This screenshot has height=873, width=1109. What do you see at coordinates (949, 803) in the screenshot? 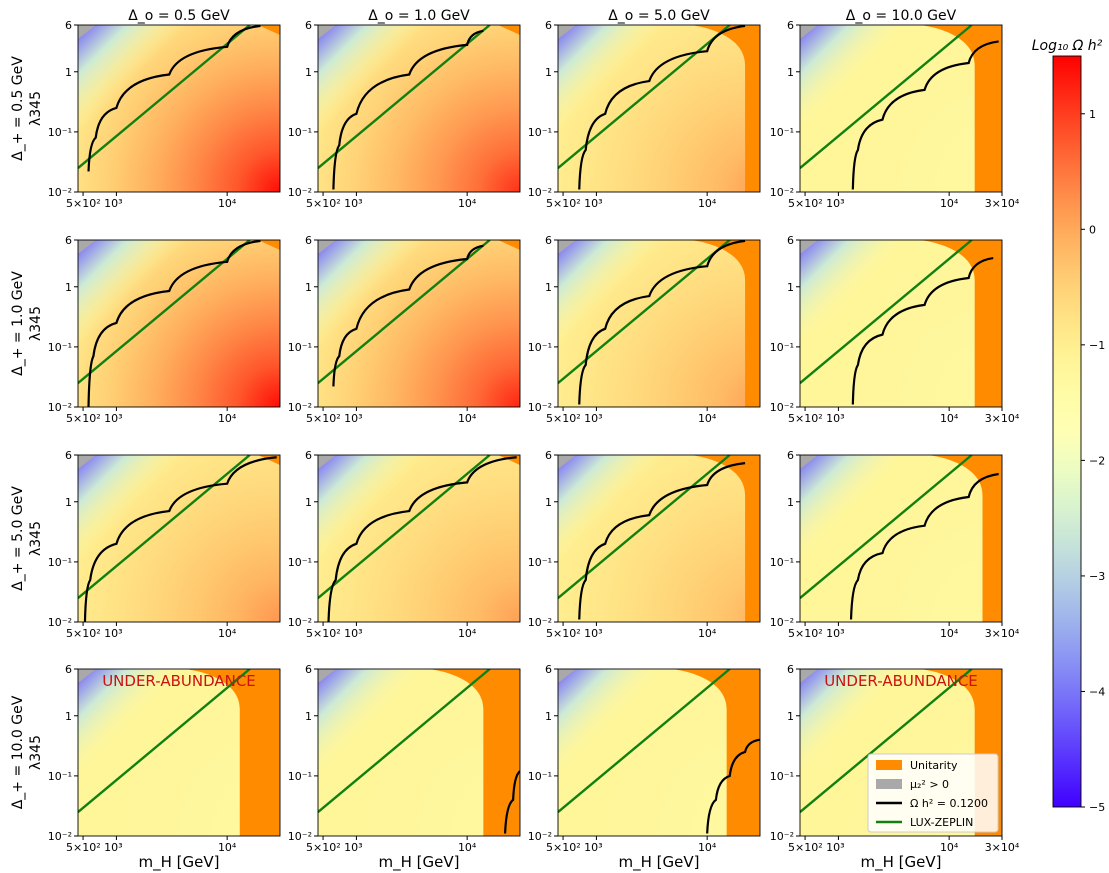
I see `legend-label: Ω h² = 0.1200` at bounding box center [949, 803].